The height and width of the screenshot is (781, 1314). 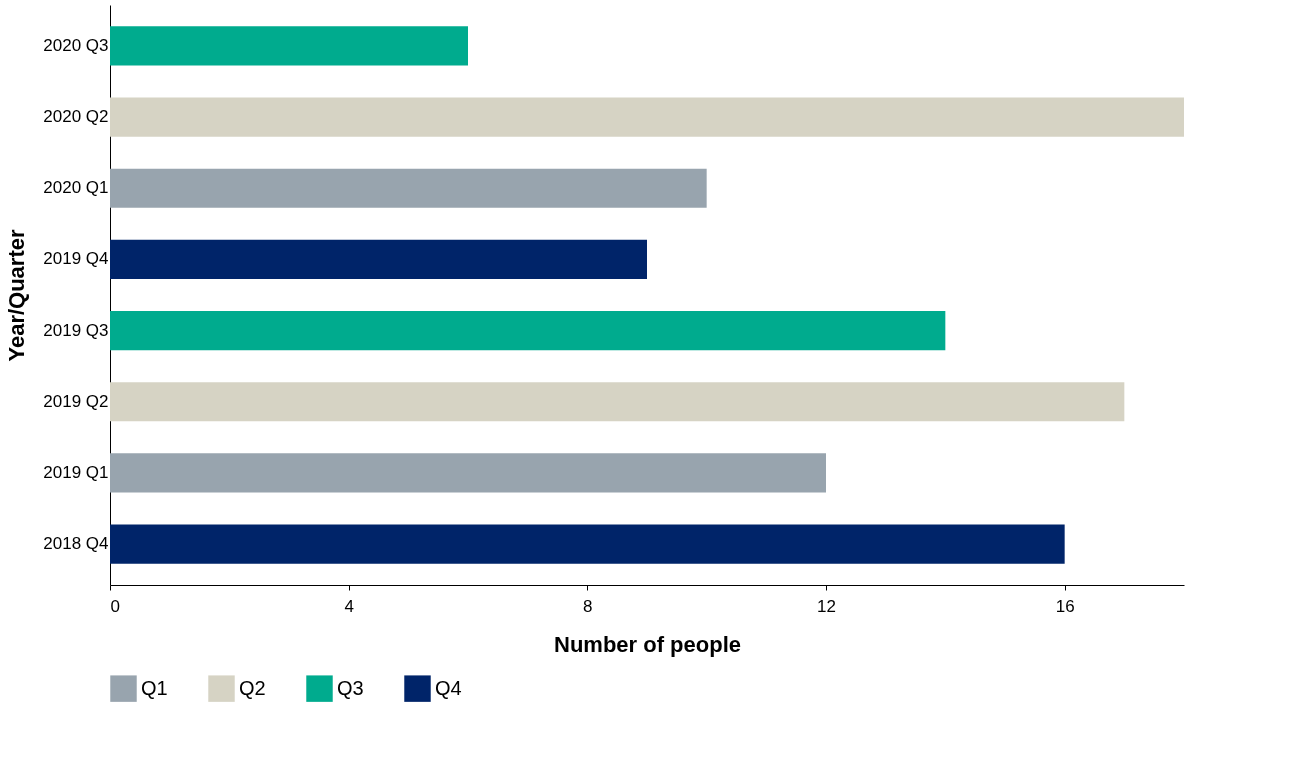 What do you see at coordinates (76, 544) in the screenshot?
I see `y-tick-label: 2018 Q4` at bounding box center [76, 544].